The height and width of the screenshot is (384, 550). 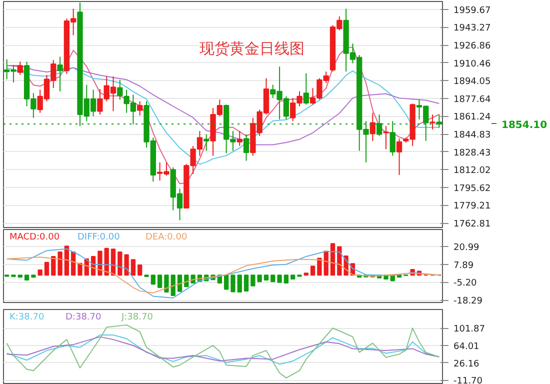 What do you see at coordinates (468, 301) in the screenshot?
I see `y-tick-label: -18.29` at bounding box center [468, 301].